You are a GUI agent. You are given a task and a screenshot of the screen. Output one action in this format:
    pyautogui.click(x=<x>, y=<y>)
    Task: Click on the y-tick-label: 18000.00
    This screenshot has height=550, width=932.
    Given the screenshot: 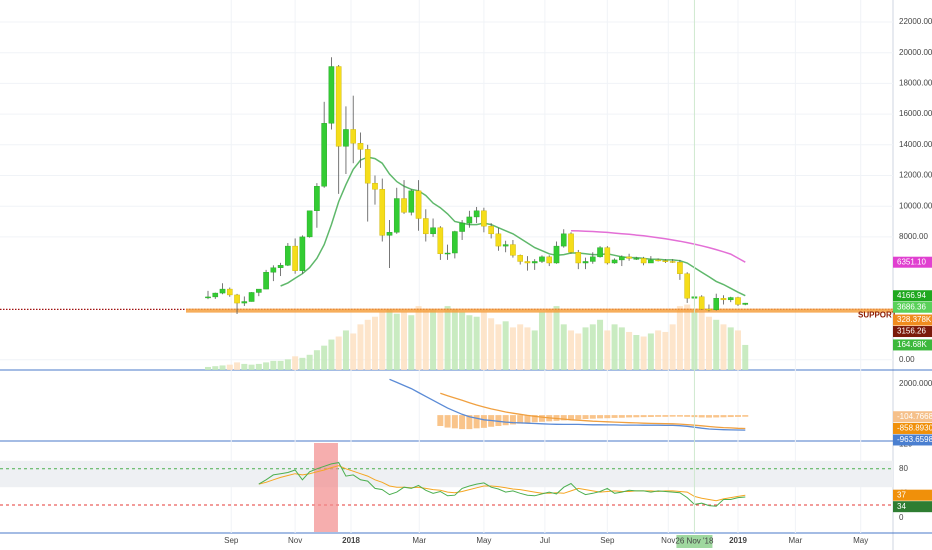 What is the action you would take?
    pyautogui.click(x=915, y=83)
    